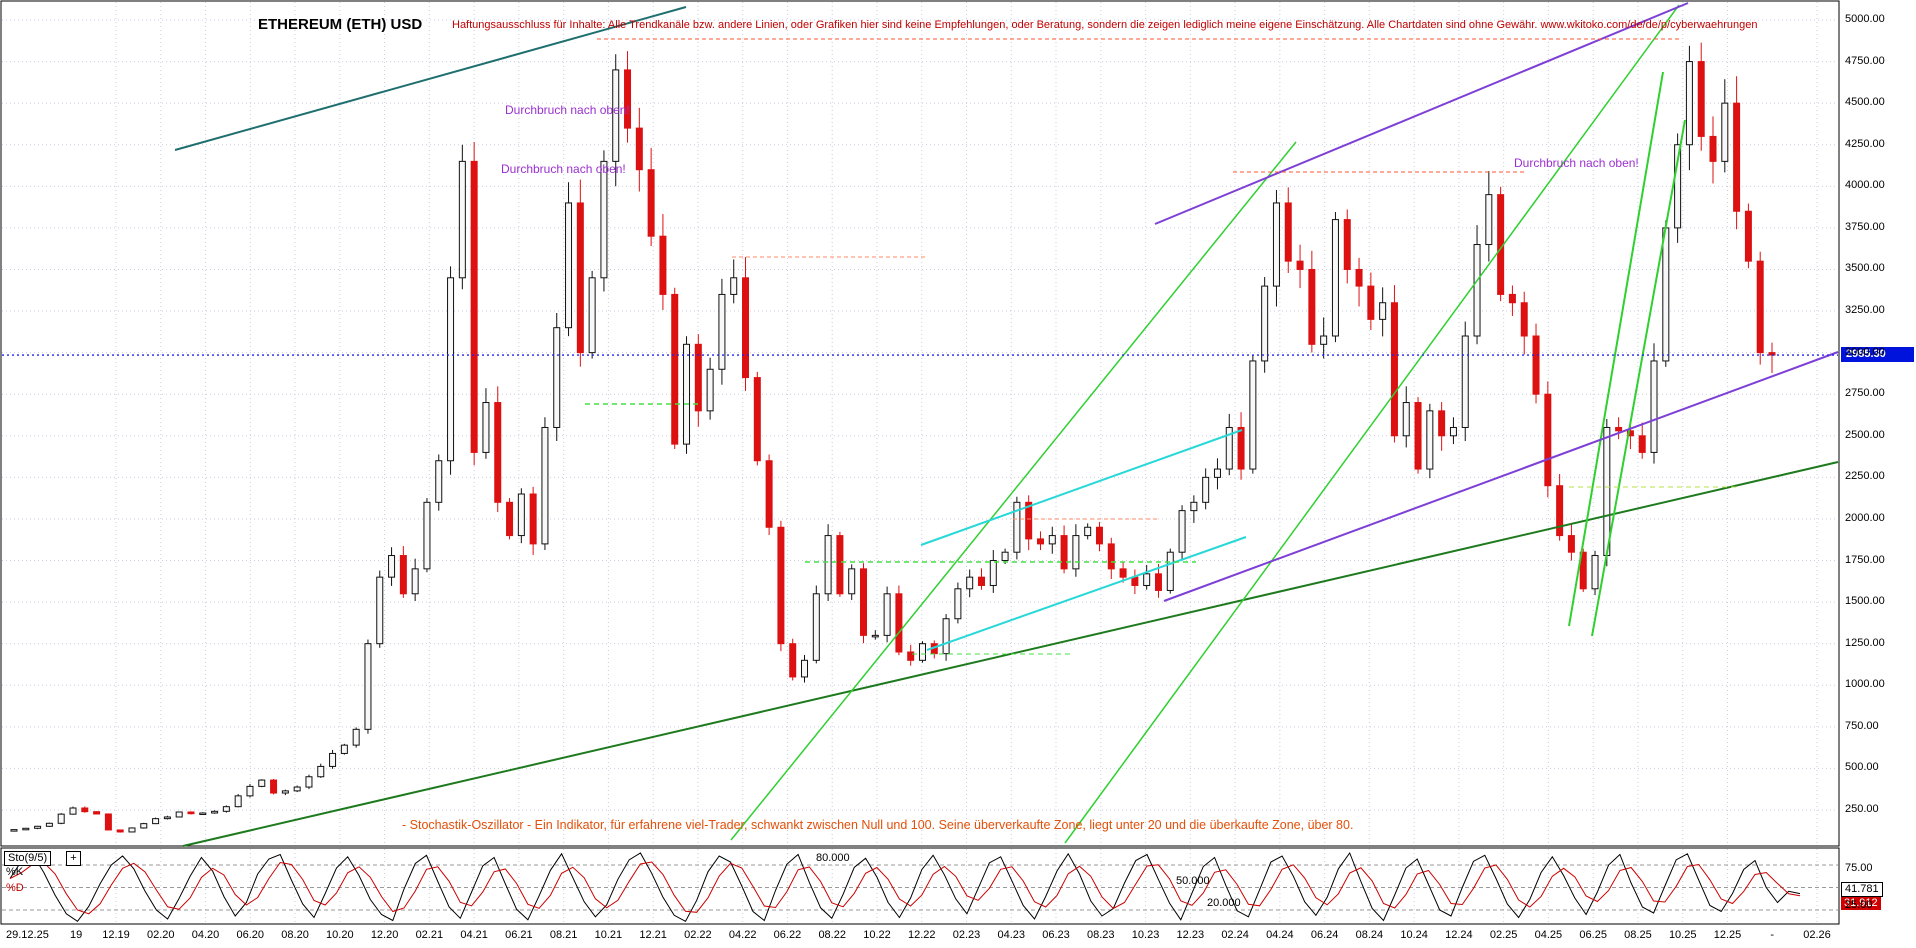 Image resolution: width=1916 pixels, height=948 pixels. I want to click on time-axis-label: 02.25, so click(1503, 935).